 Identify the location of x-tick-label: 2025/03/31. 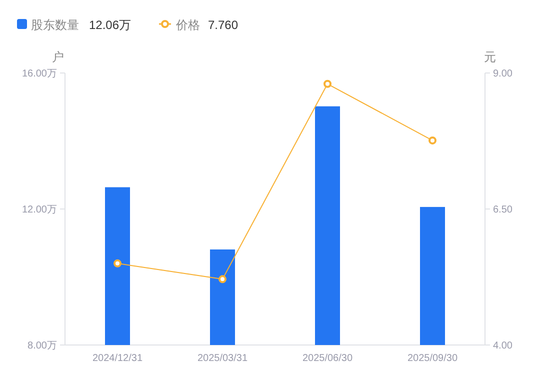
(222, 358).